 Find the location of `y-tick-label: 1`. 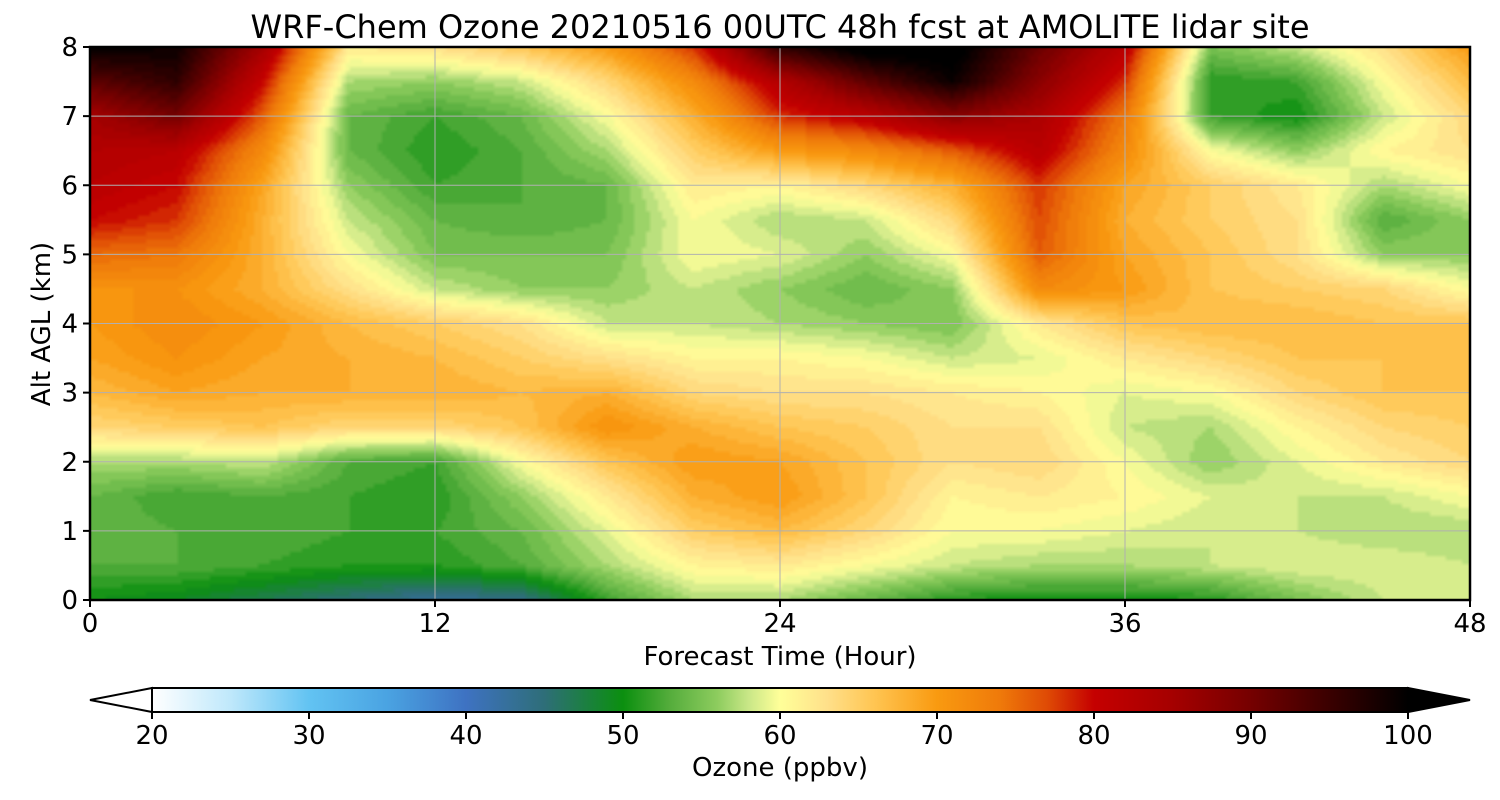

y-tick-label: 1 is located at coordinates (69, 532).